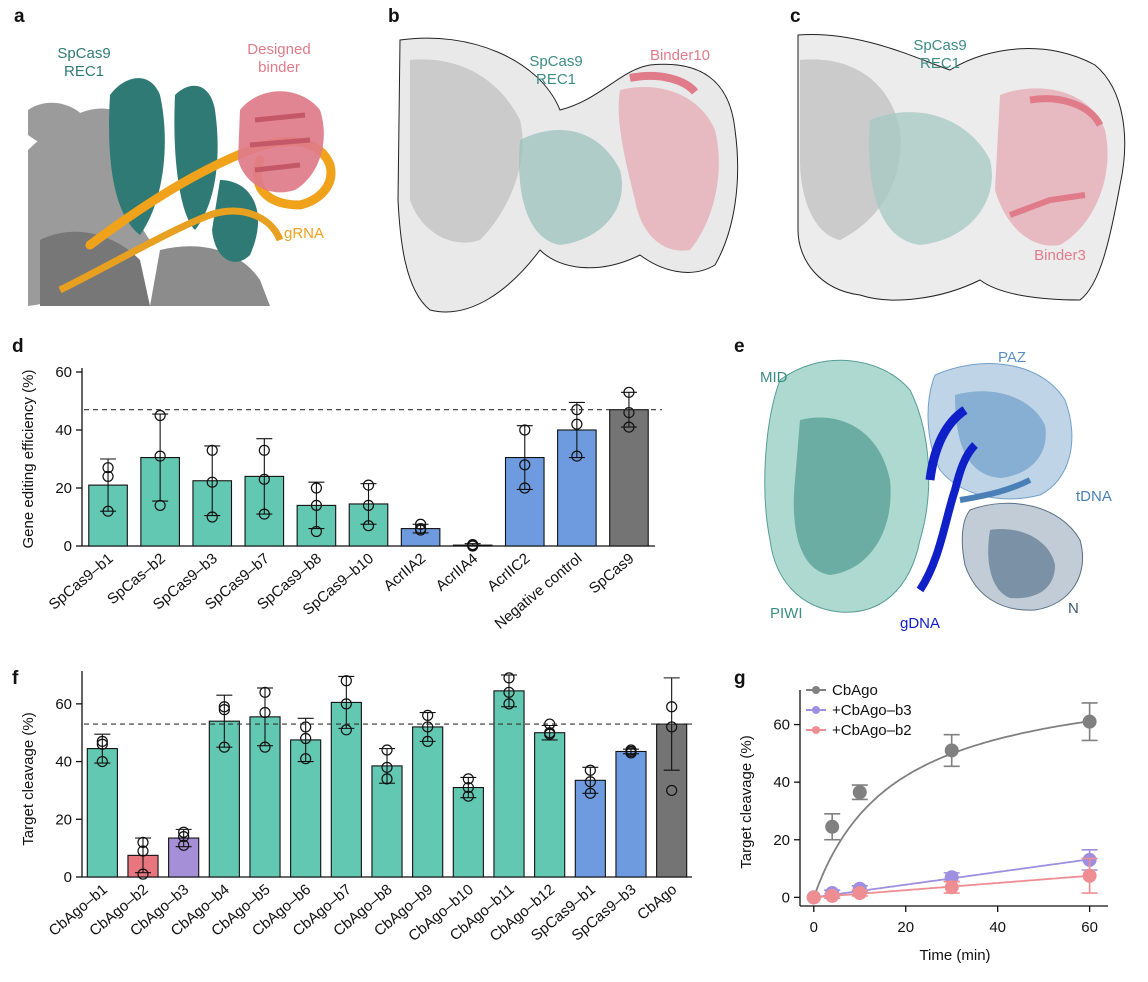  What do you see at coordinates (15, 678) in the screenshot?
I see `panel-f-label: f` at bounding box center [15, 678].